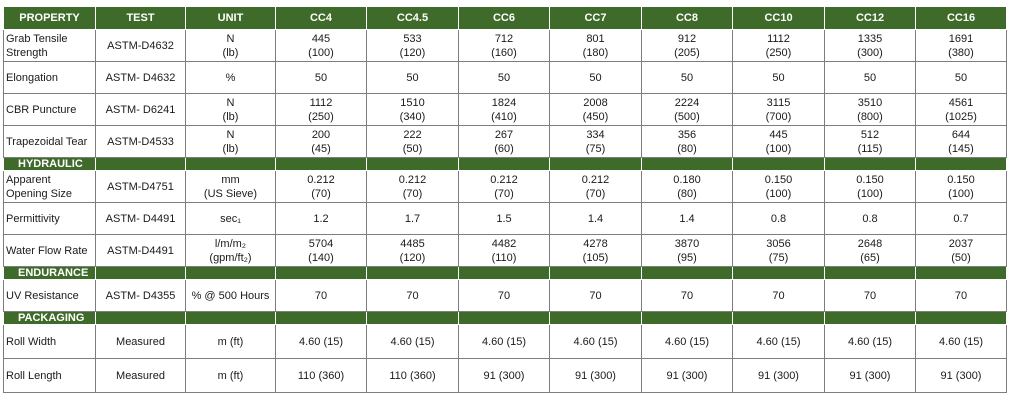 The image size is (1013, 410). I want to click on header-cell: CC6, so click(504, 18).